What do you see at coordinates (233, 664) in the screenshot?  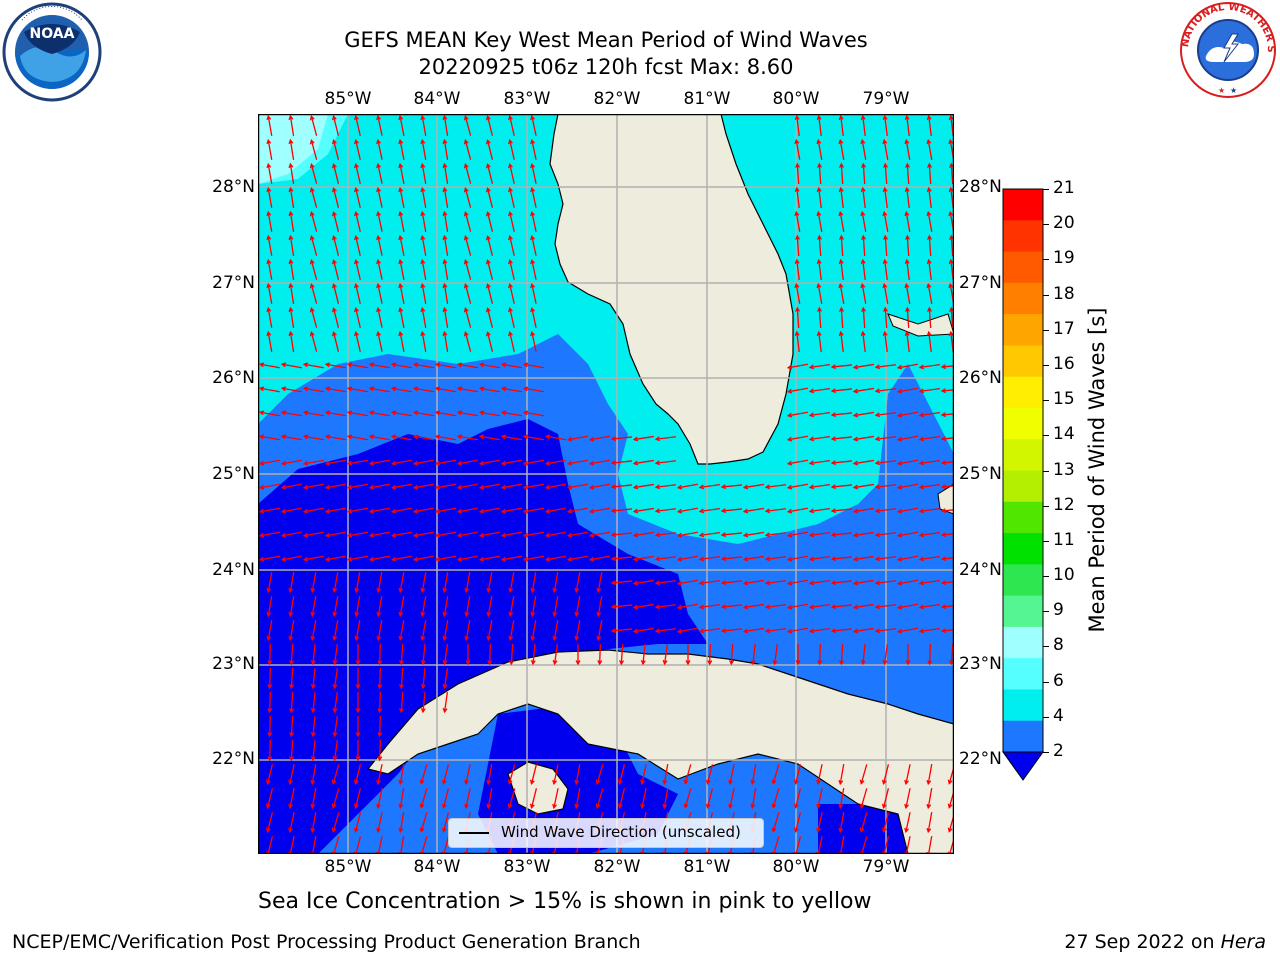 I see `lat-label-left: 23°N` at bounding box center [233, 664].